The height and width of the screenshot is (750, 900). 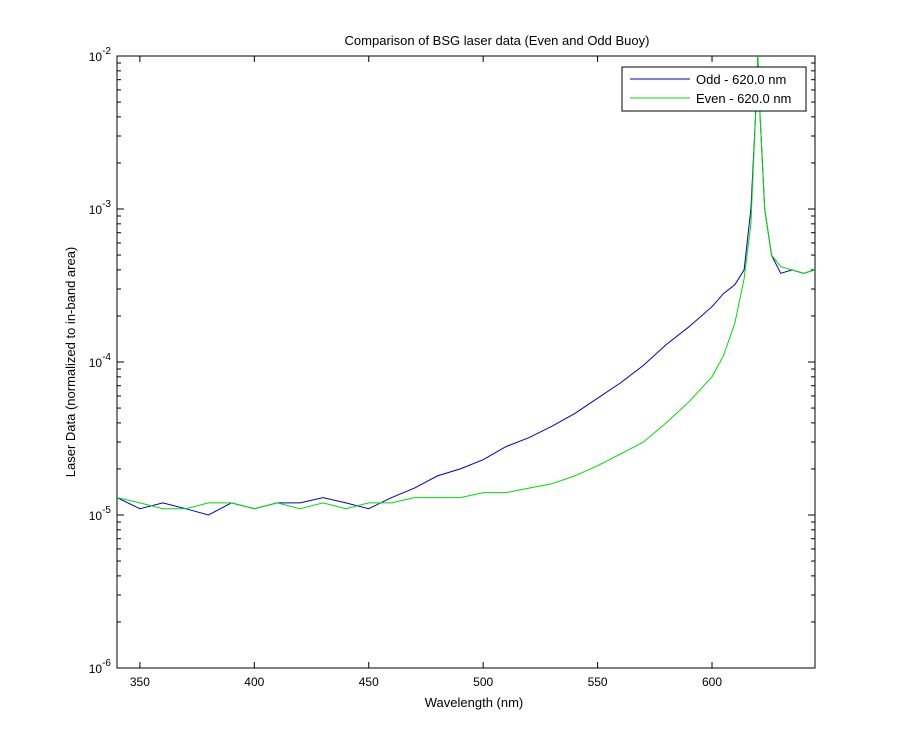 I want to click on x-tick-label: 350, so click(x=140, y=682).